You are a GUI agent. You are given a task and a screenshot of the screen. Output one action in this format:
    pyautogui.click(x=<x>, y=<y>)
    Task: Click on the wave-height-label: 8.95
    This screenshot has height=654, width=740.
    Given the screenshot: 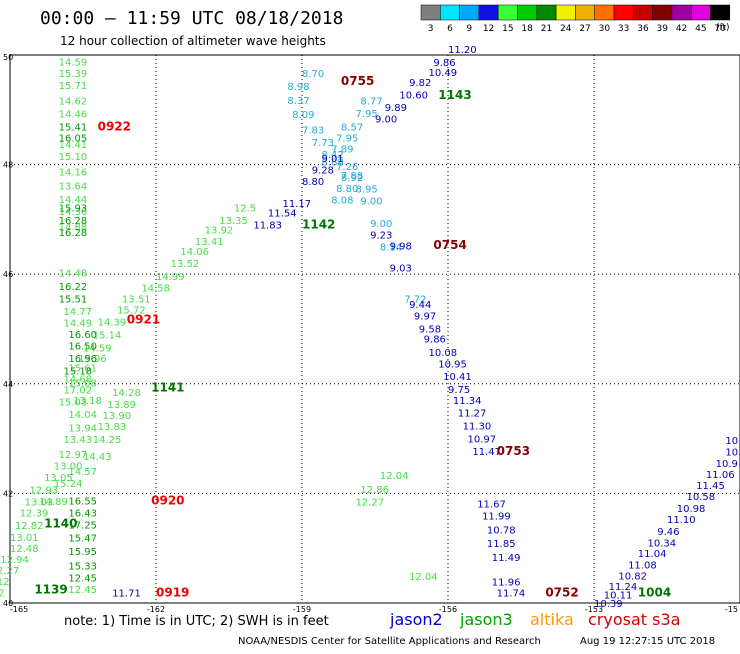 What is the action you would take?
    pyautogui.click(x=367, y=190)
    